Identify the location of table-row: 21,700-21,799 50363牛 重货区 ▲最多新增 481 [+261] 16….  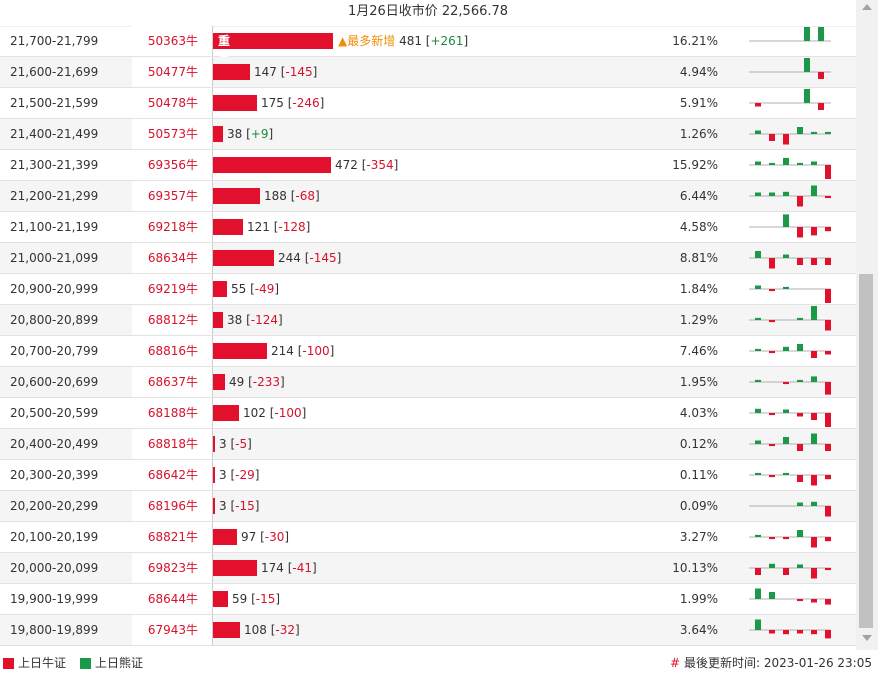
(428, 53).